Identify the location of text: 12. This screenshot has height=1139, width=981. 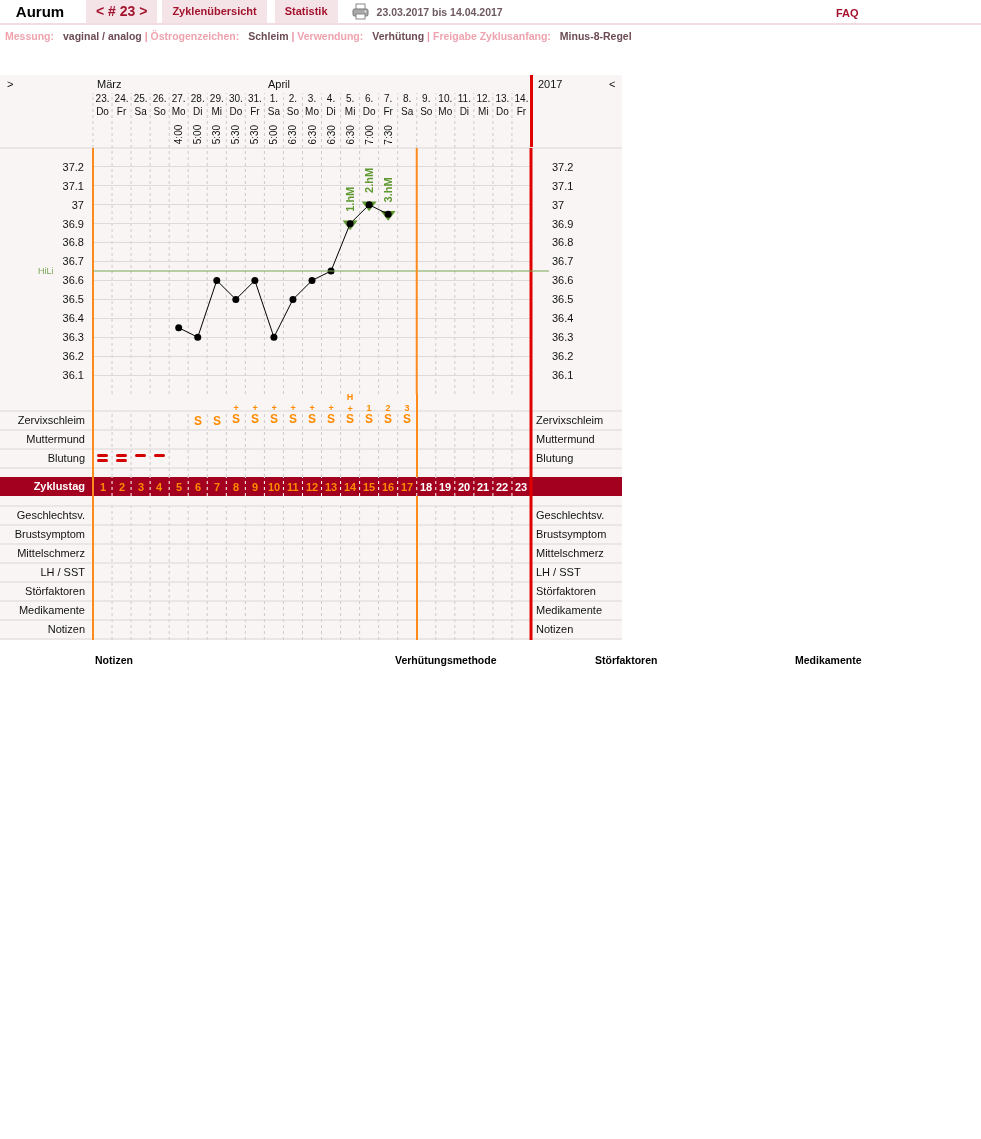
(312, 487).